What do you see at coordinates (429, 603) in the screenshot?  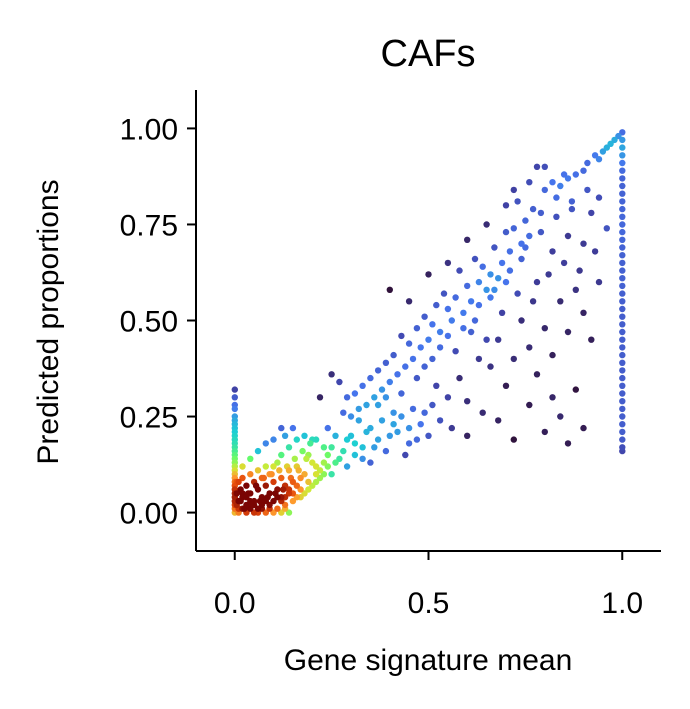 I see `x-tick-label: 0.5` at bounding box center [429, 603].